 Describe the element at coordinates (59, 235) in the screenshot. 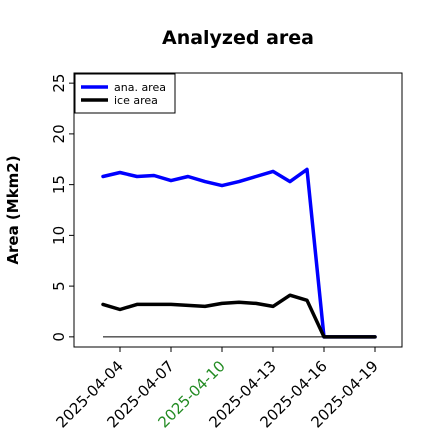

I see `y-tick-label: 10` at that location.